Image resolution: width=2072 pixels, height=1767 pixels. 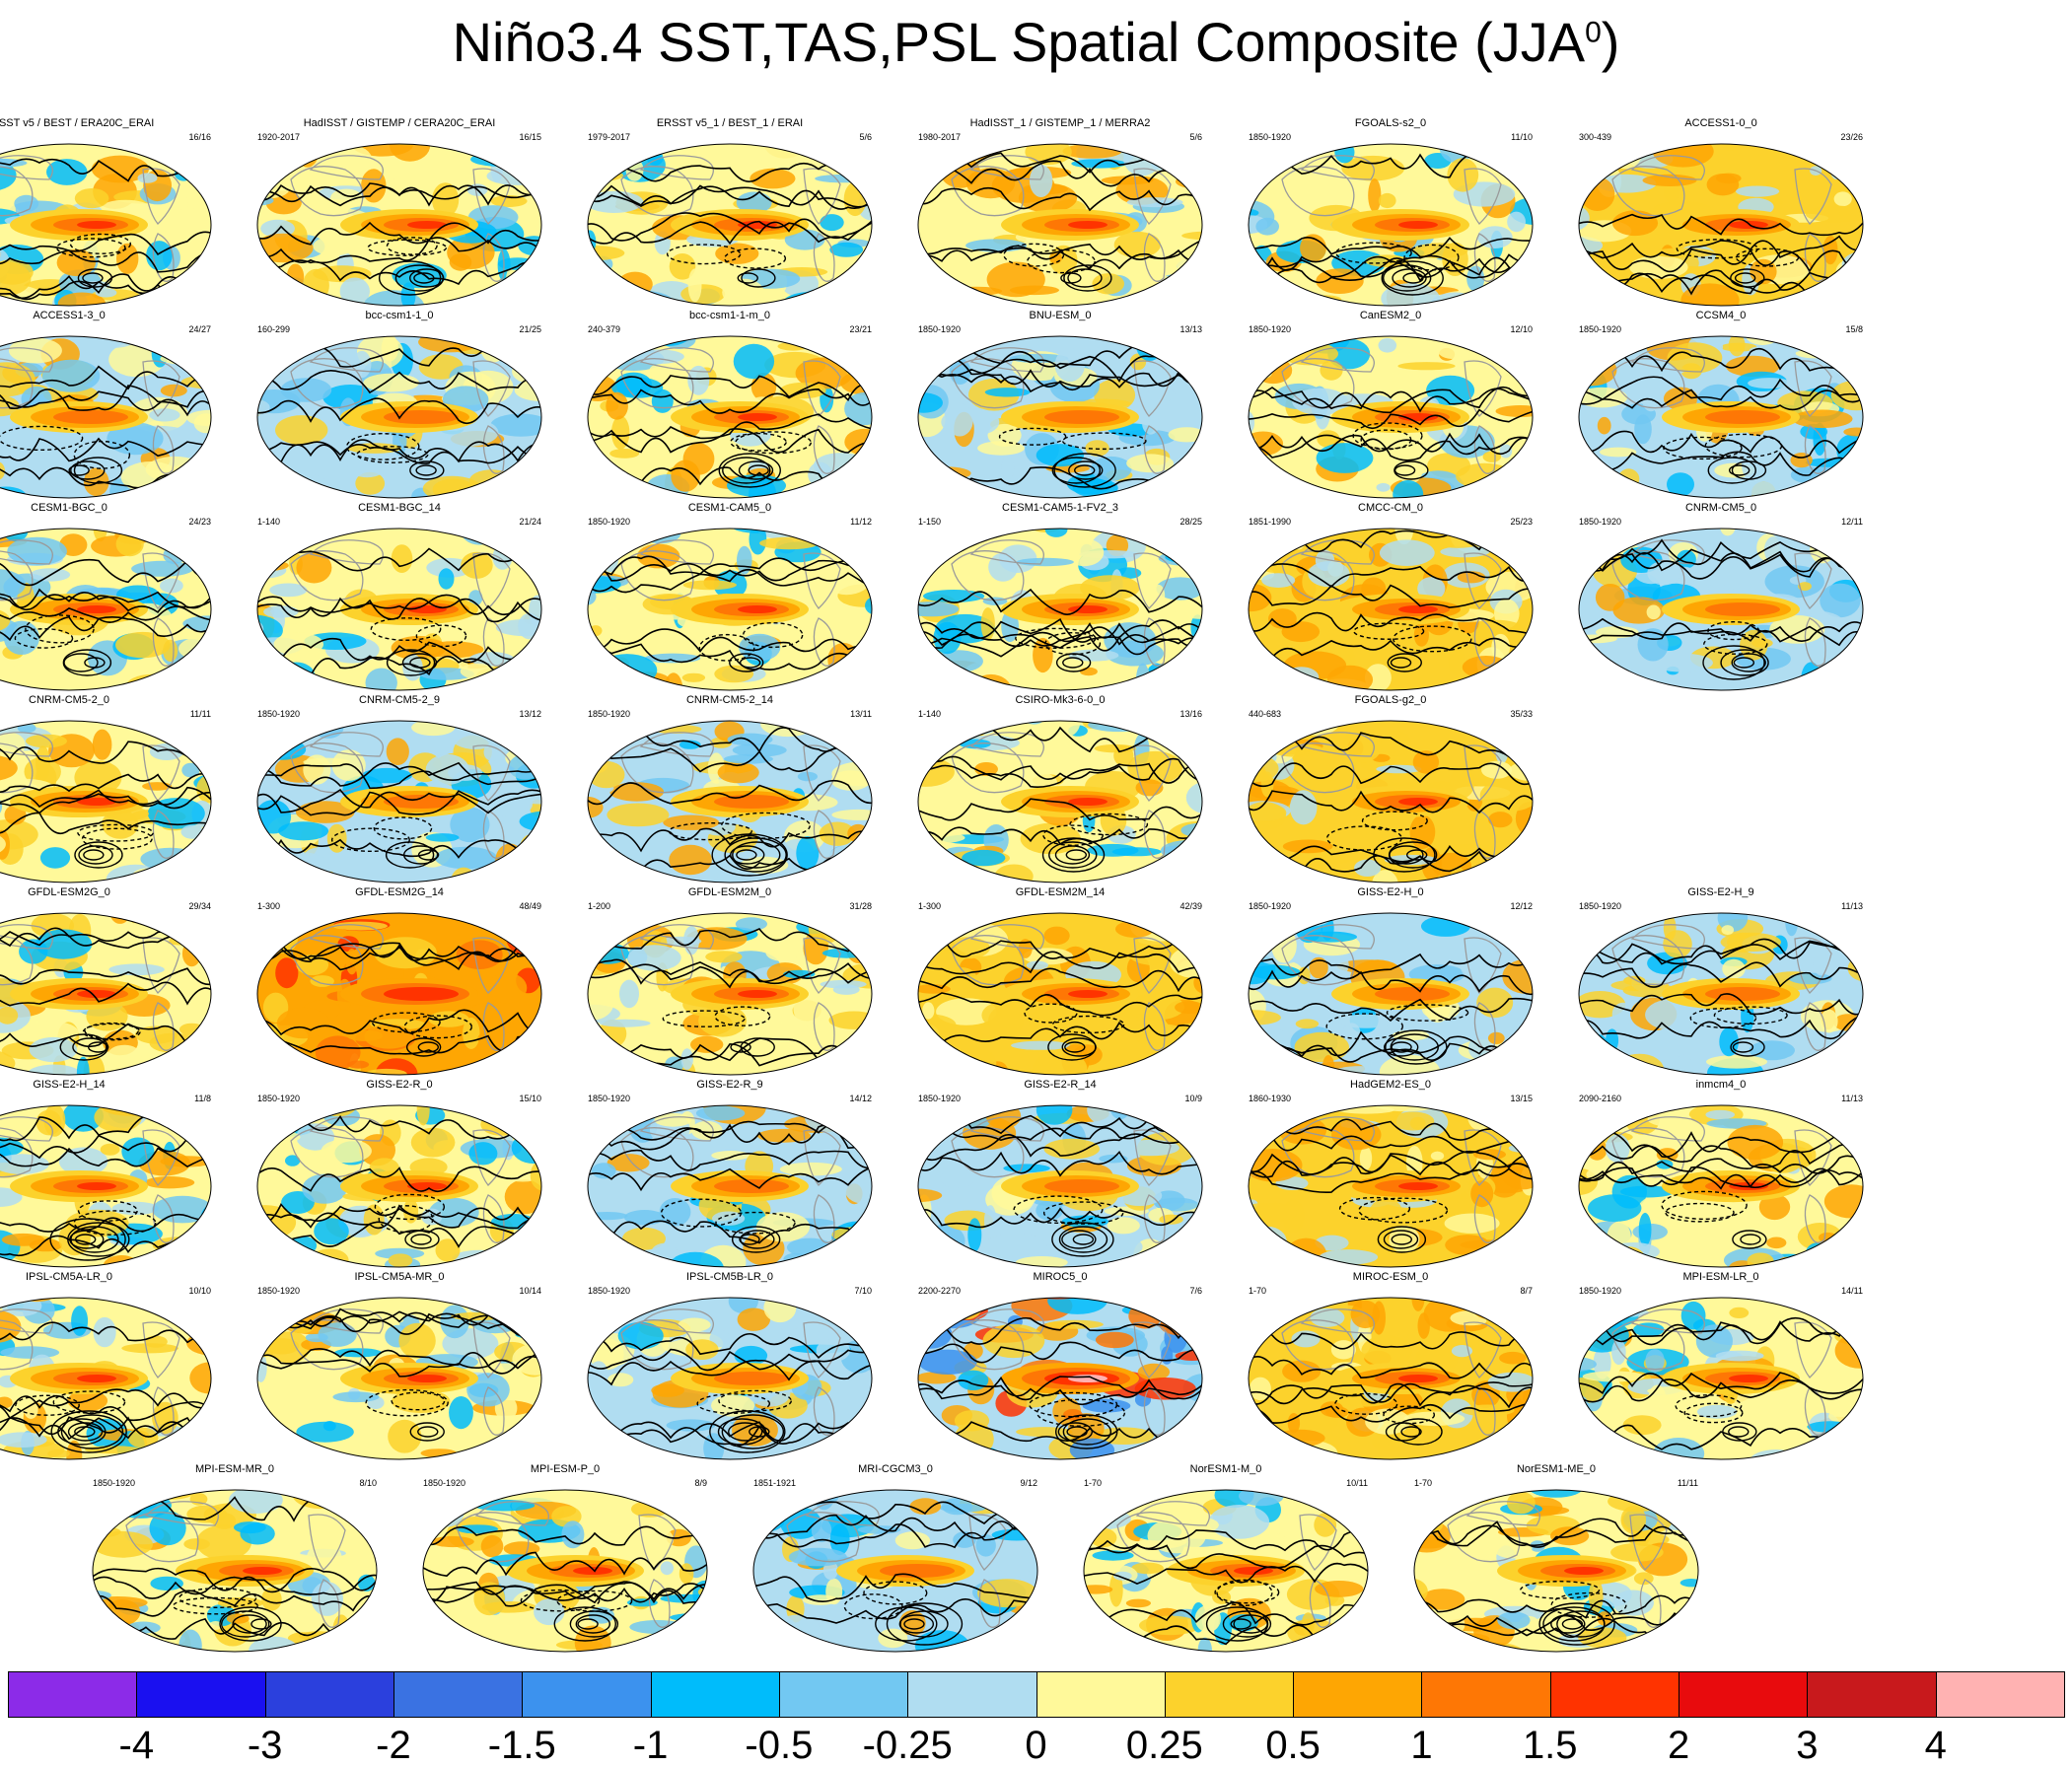 What do you see at coordinates (895, 1469) in the screenshot?
I see `panel-title: MRI-CGCM3_0` at bounding box center [895, 1469].